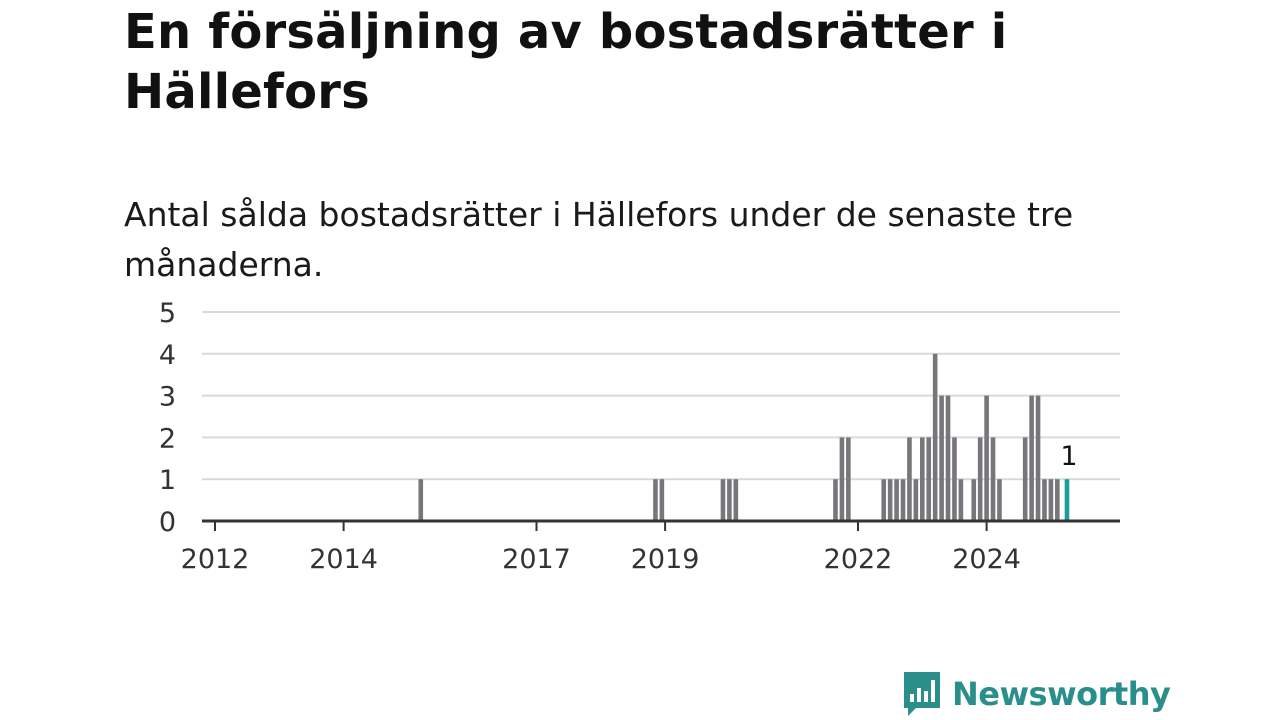 The image size is (1280, 720). What do you see at coordinates (167, 355) in the screenshot?
I see `y-tick-label-4: 4` at bounding box center [167, 355].